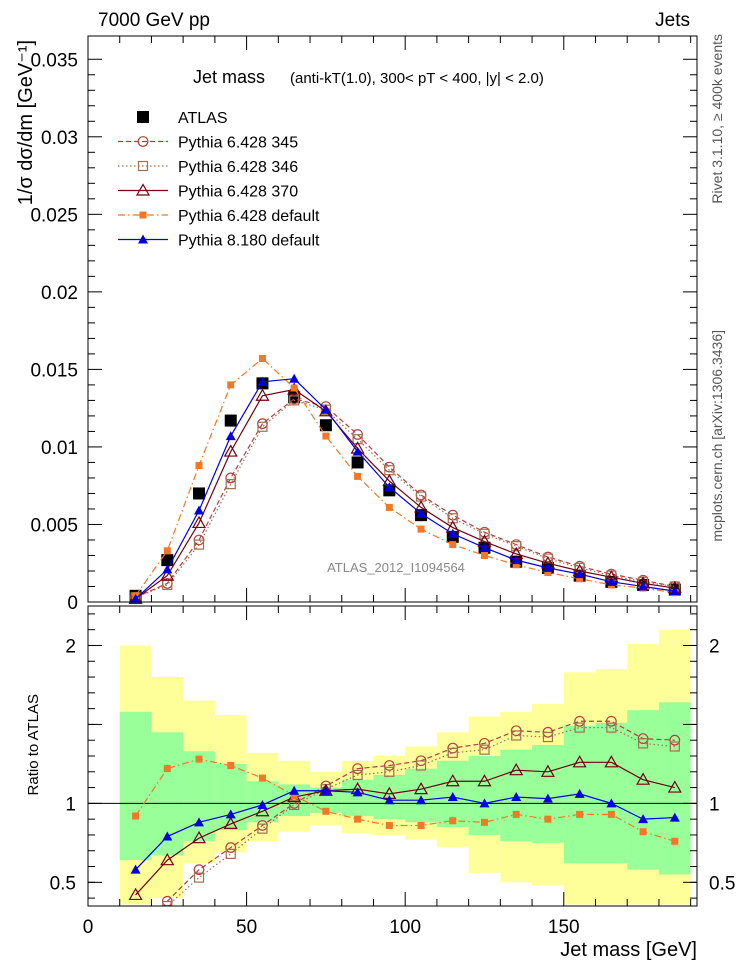 This screenshot has height=972, width=746. Describe the element at coordinates (249, 241) in the screenshot. I see `legend-label: Pythia 8.180 default` at that location.